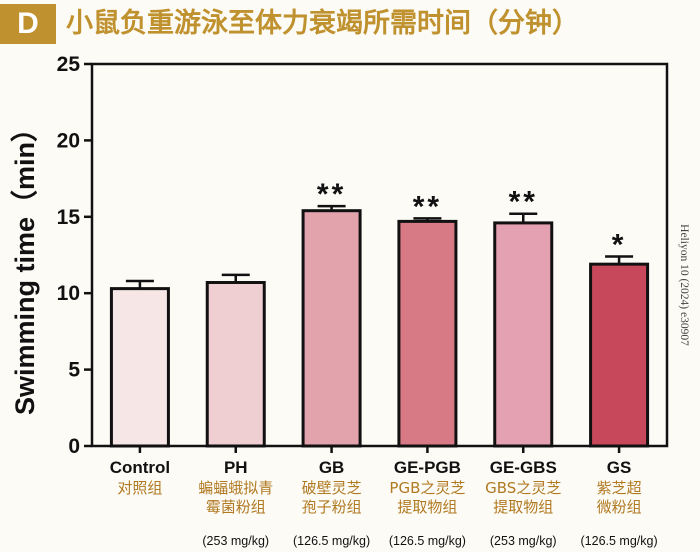 This screenshot has height=552, width=700. Describe the element at coordinates (69, 64) in the screenshot. I see `y-tick-label: 25` at that location.